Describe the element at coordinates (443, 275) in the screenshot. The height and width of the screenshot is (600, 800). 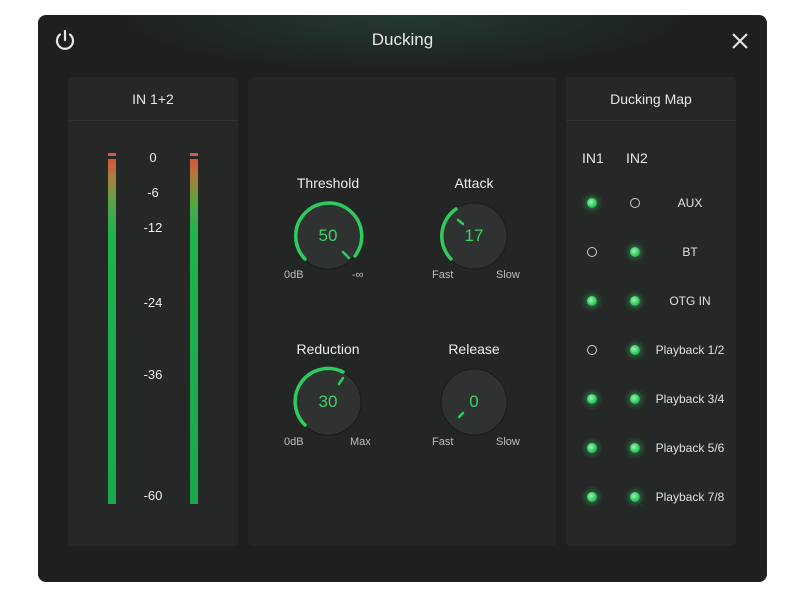
I see `attack-min-label: Fast` at that location.